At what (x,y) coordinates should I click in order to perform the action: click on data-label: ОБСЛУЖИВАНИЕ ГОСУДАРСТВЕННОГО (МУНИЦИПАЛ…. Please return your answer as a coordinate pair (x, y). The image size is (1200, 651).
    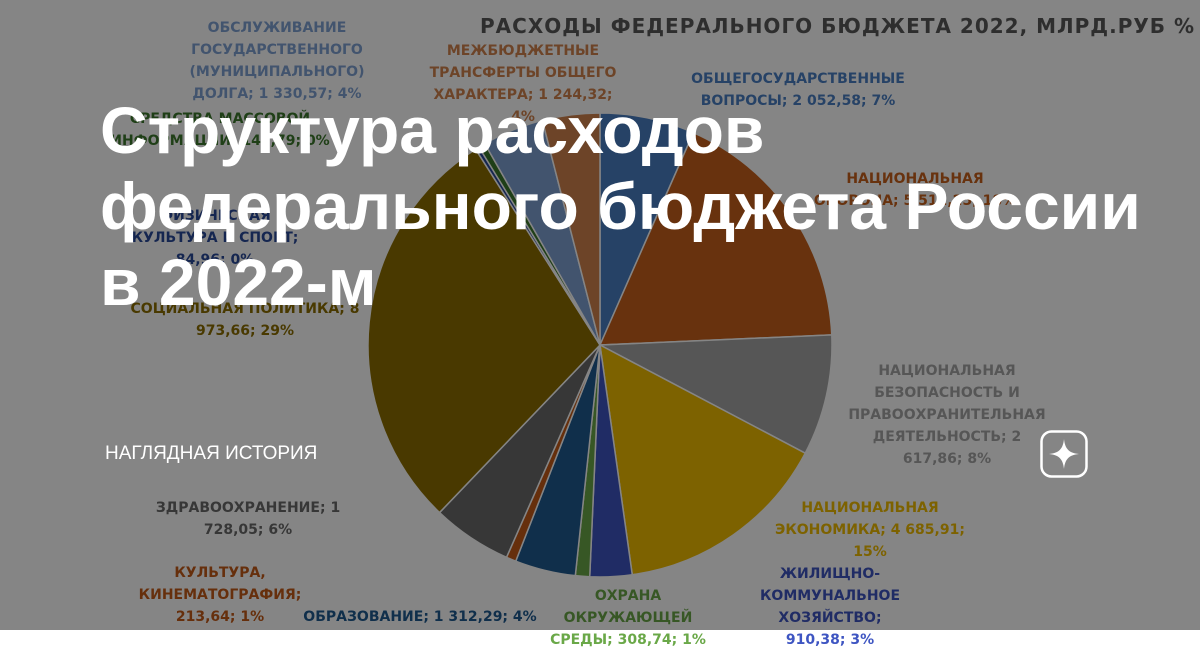
    Looking at the image, I should click on (277, 61).